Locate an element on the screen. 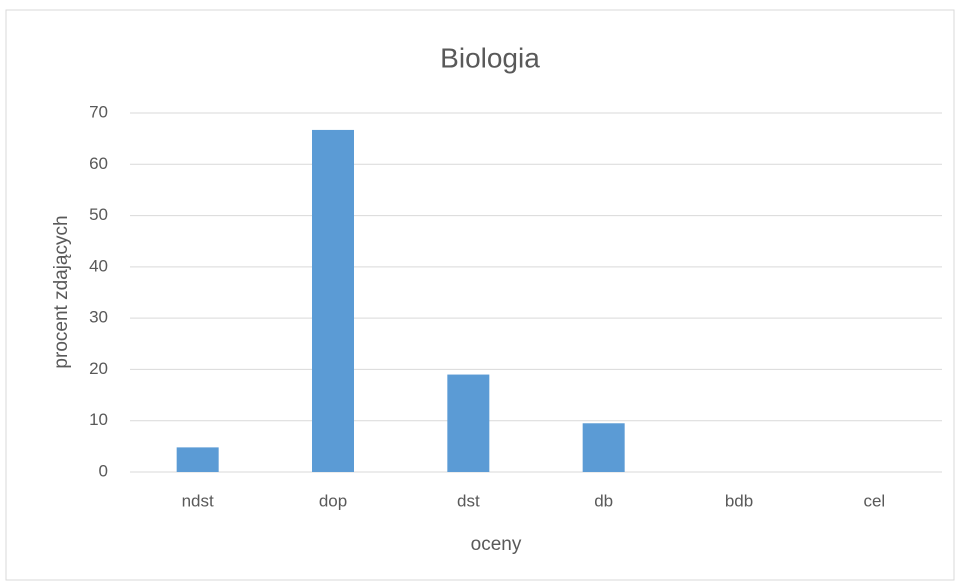 This screenshot has height=583, width=960. x-axis-label: oceny is located at coordinates (496, 544).